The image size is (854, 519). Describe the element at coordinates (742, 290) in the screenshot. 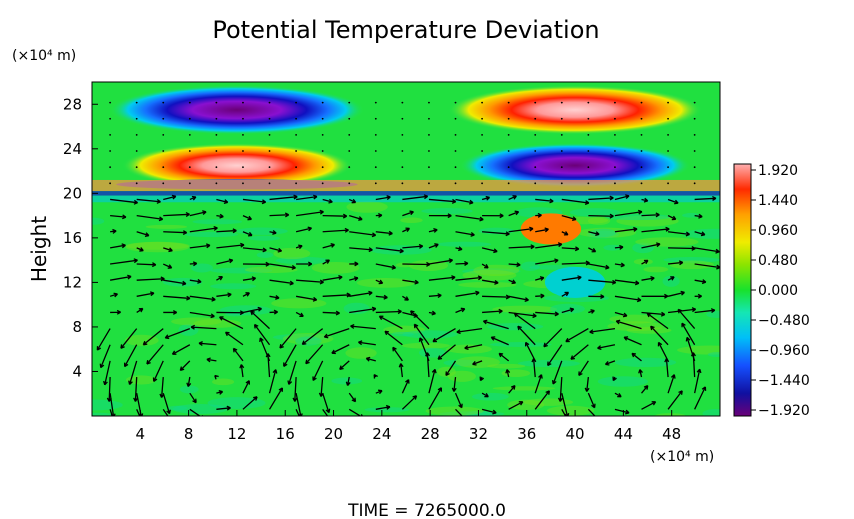

I see `colorbar` at that location.